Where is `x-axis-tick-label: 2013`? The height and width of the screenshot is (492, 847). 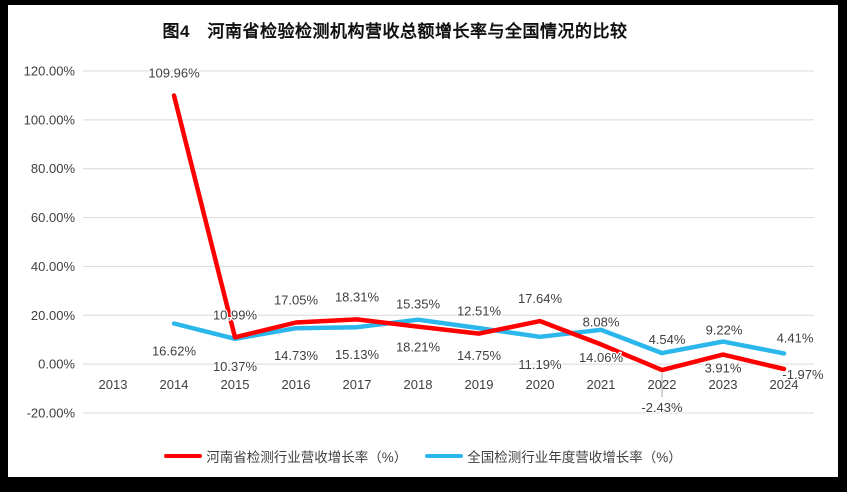 x-axis-tick-label: 2013 is located at coordinates (113, 384).